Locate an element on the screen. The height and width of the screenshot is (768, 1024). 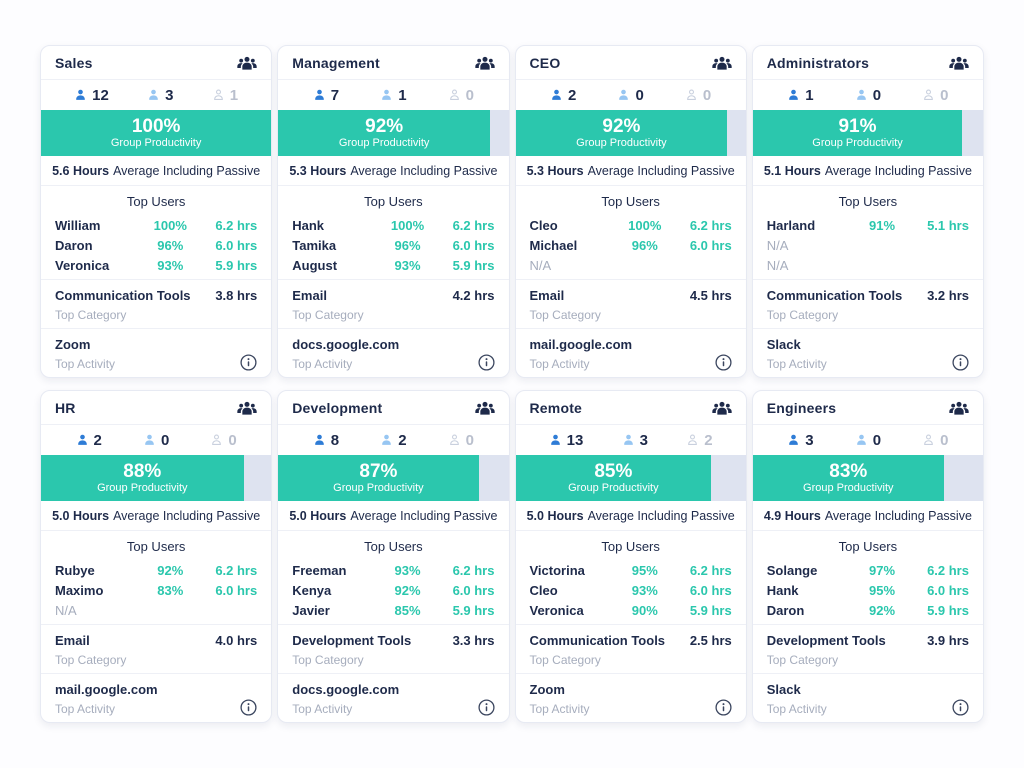
user-counts-row: 12 3 1 is located at coordinates (156, 95).